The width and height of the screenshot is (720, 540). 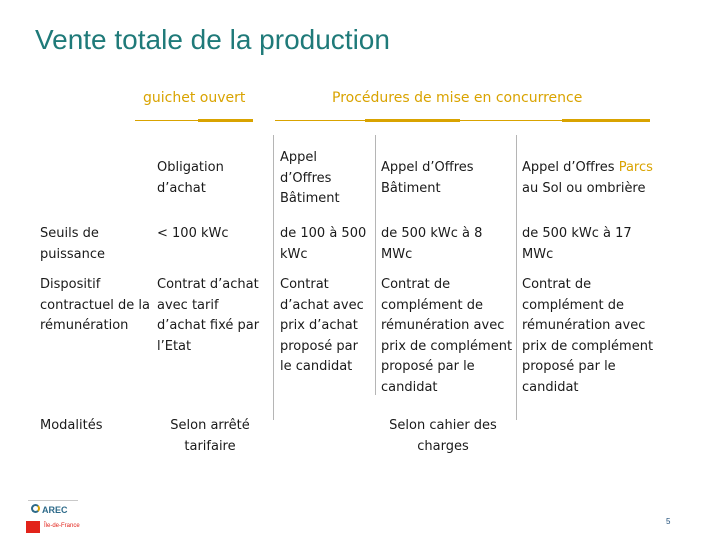 What do you see at coordinates (210, 436) in the screenshot?
I see `modalites-guichet: Selon arrêté tarifaire` at bounding box center [210, 436].